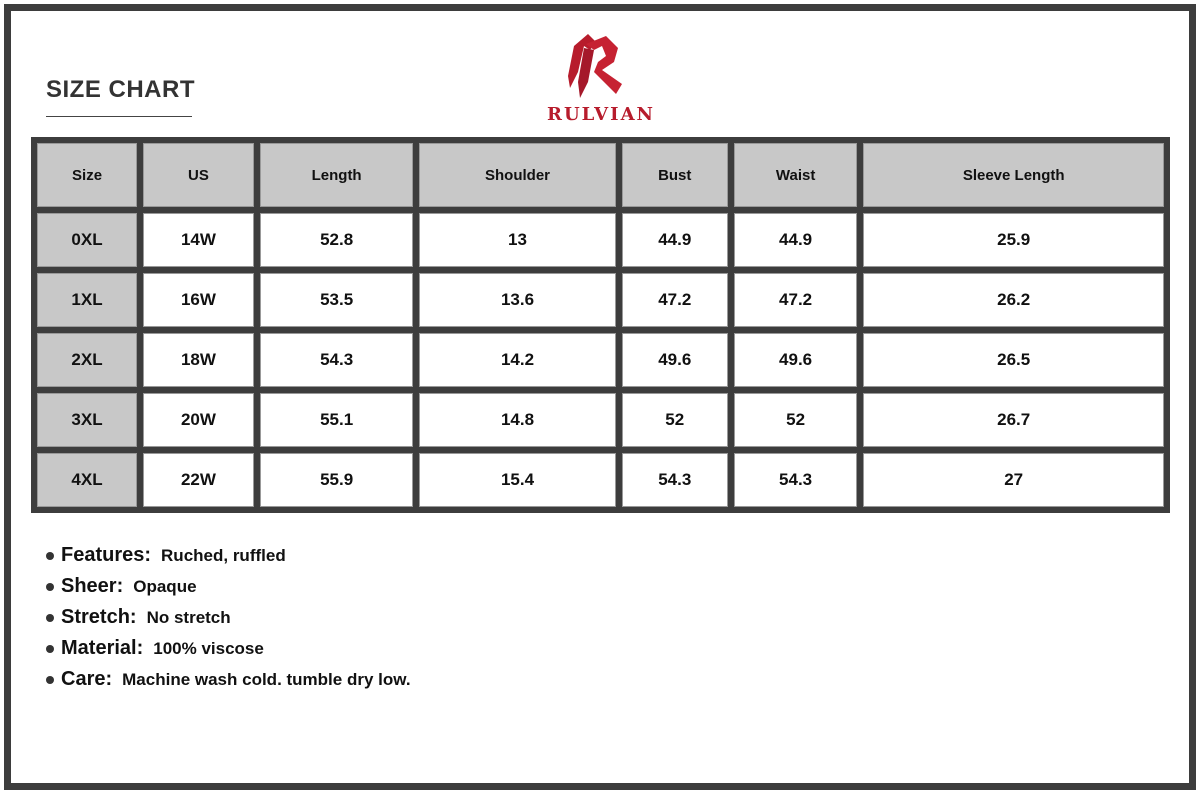 Image resolution: width=1200 pixels, height=793 pixels. Describe the element at coordinates (198, 240) in the screenshot. I see `table-cell: 14W` at that location.